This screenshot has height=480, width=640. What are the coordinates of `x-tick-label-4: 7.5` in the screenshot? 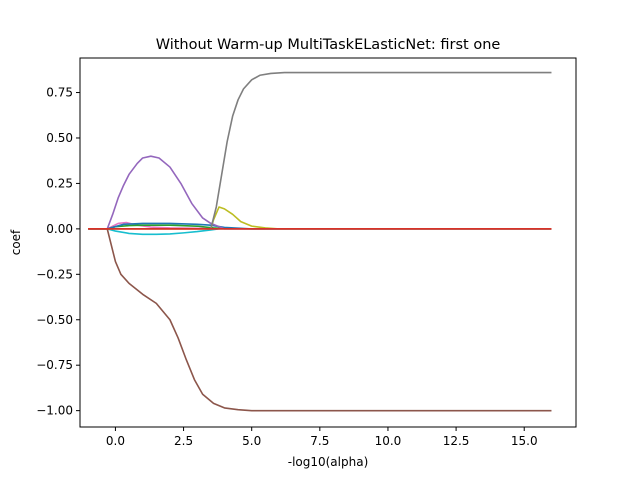 It's located at (319, 441).